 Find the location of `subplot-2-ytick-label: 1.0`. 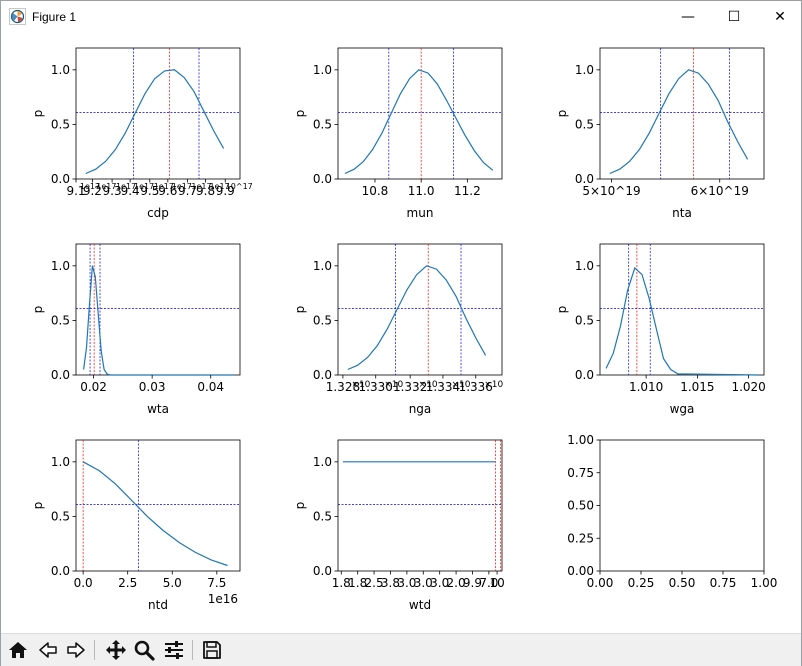

subplot-2-ytick-label: 1.0 is located at coordinates (322, 70).